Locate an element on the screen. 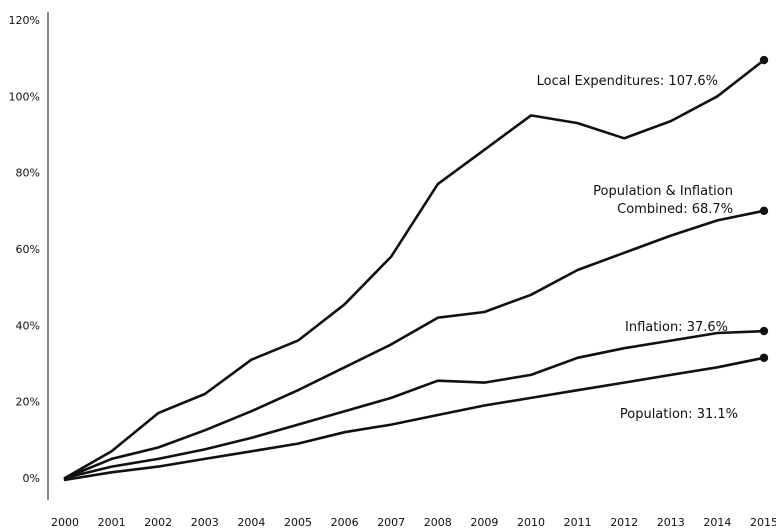 This screenshot has height=531, width=776. x-tick-label: 2015 is located at coordinates (763, 522).